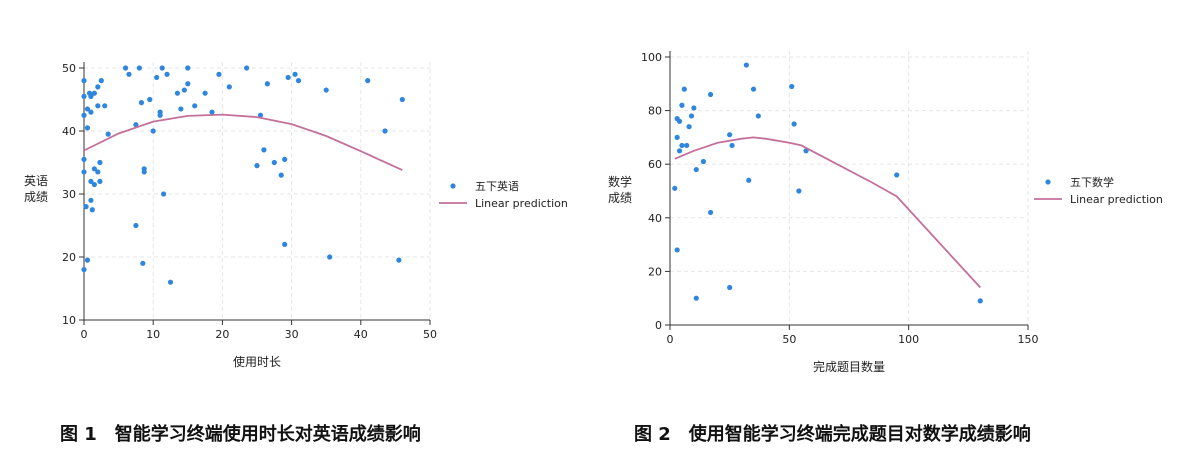  I want to click on x-tick-label-5: 50, so click(430, 334).